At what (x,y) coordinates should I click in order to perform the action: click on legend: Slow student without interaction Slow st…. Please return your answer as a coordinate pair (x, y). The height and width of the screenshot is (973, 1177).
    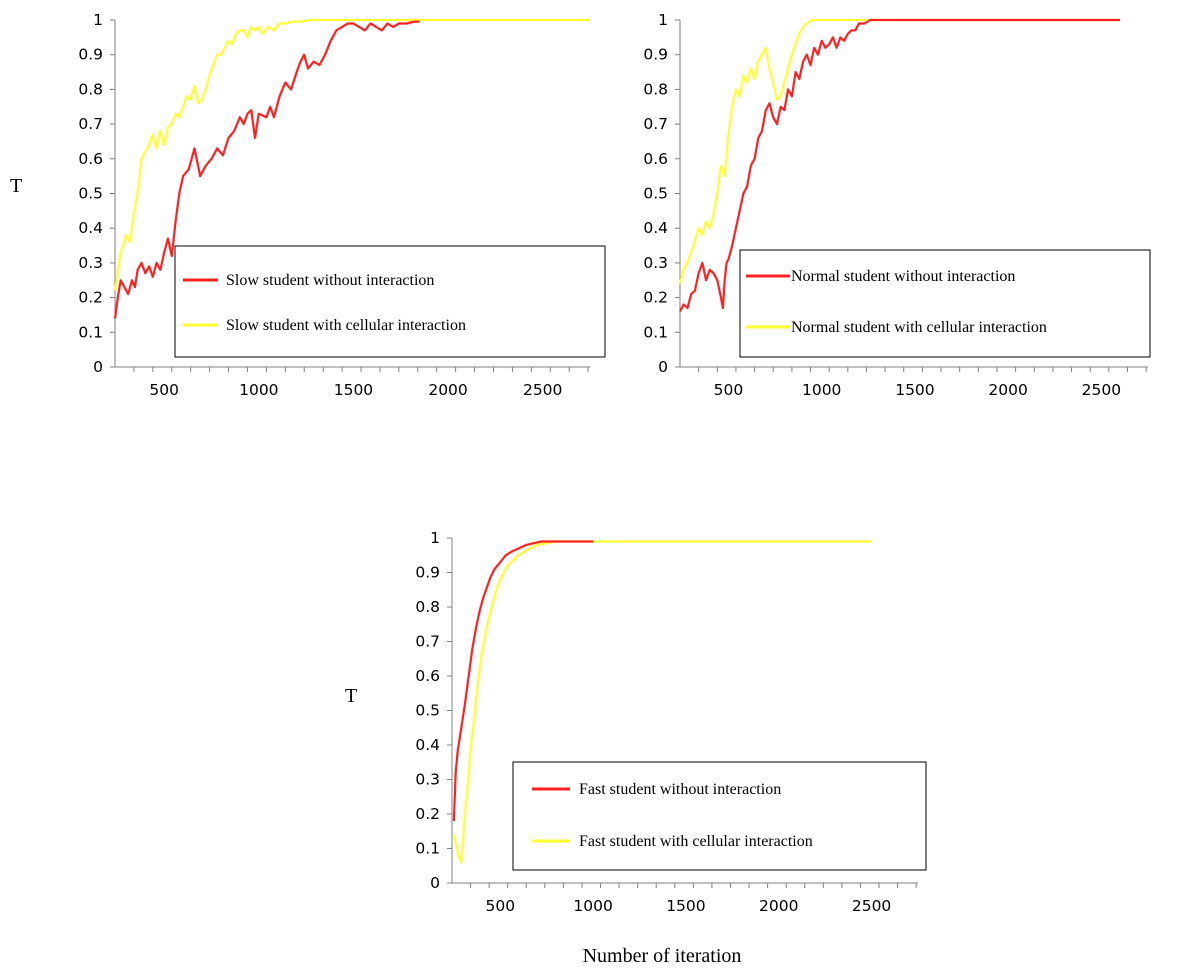
    Looking at the image, I should click on (390, 301).